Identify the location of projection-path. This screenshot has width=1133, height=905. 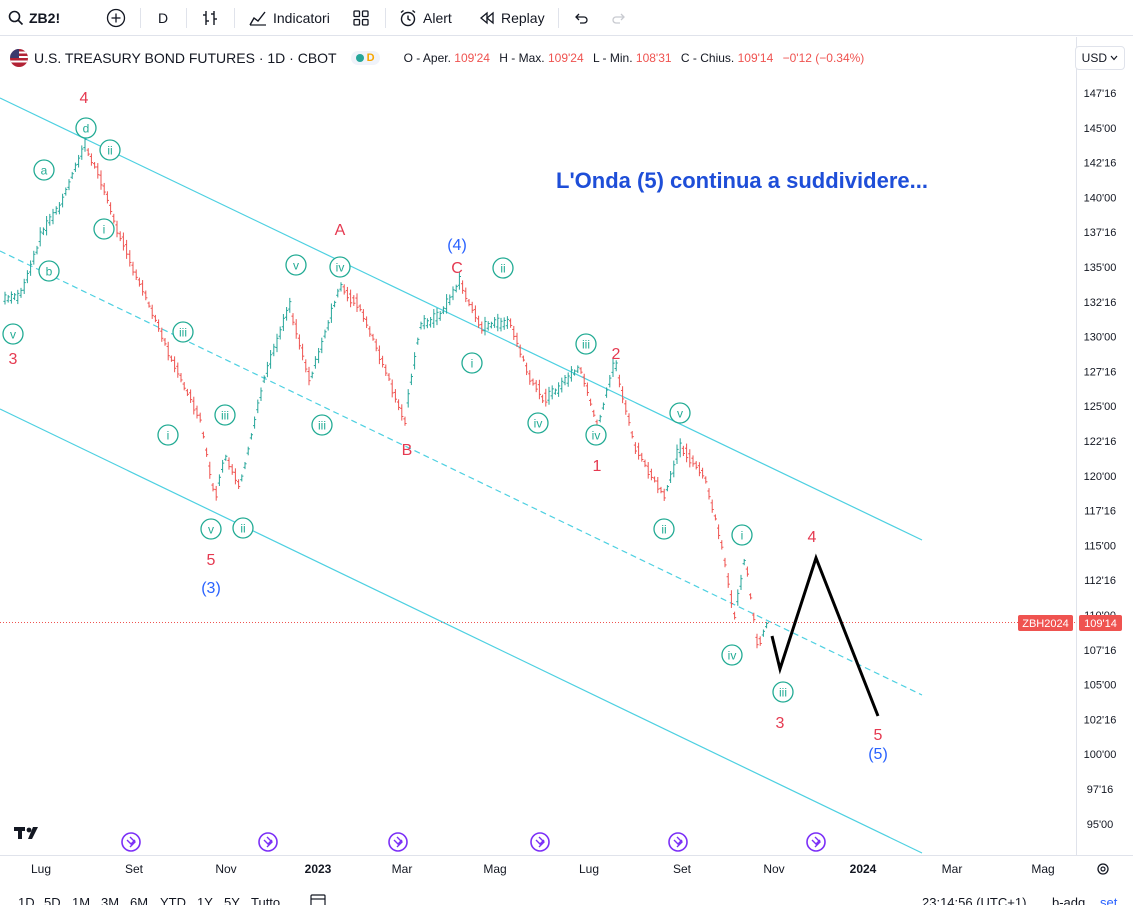
(825, 635).